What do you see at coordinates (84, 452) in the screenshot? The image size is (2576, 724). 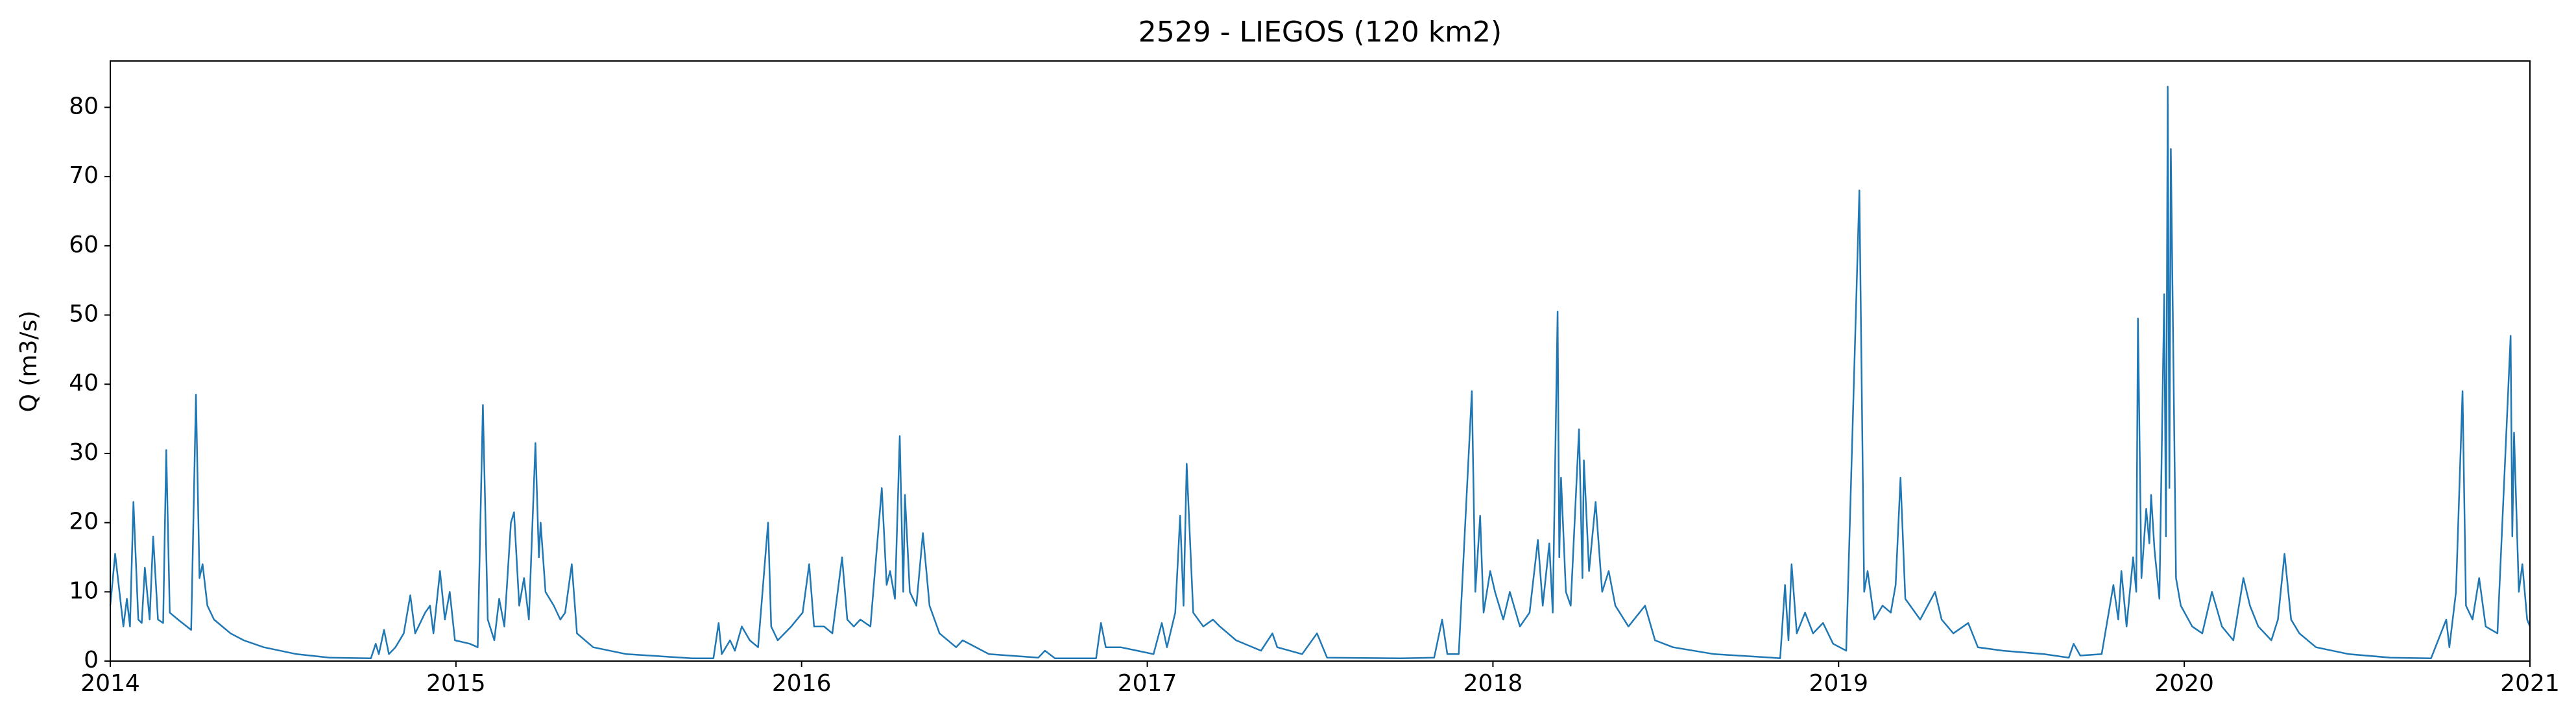 I see `y-tick-label: 30` at bounding box center [84, 452].